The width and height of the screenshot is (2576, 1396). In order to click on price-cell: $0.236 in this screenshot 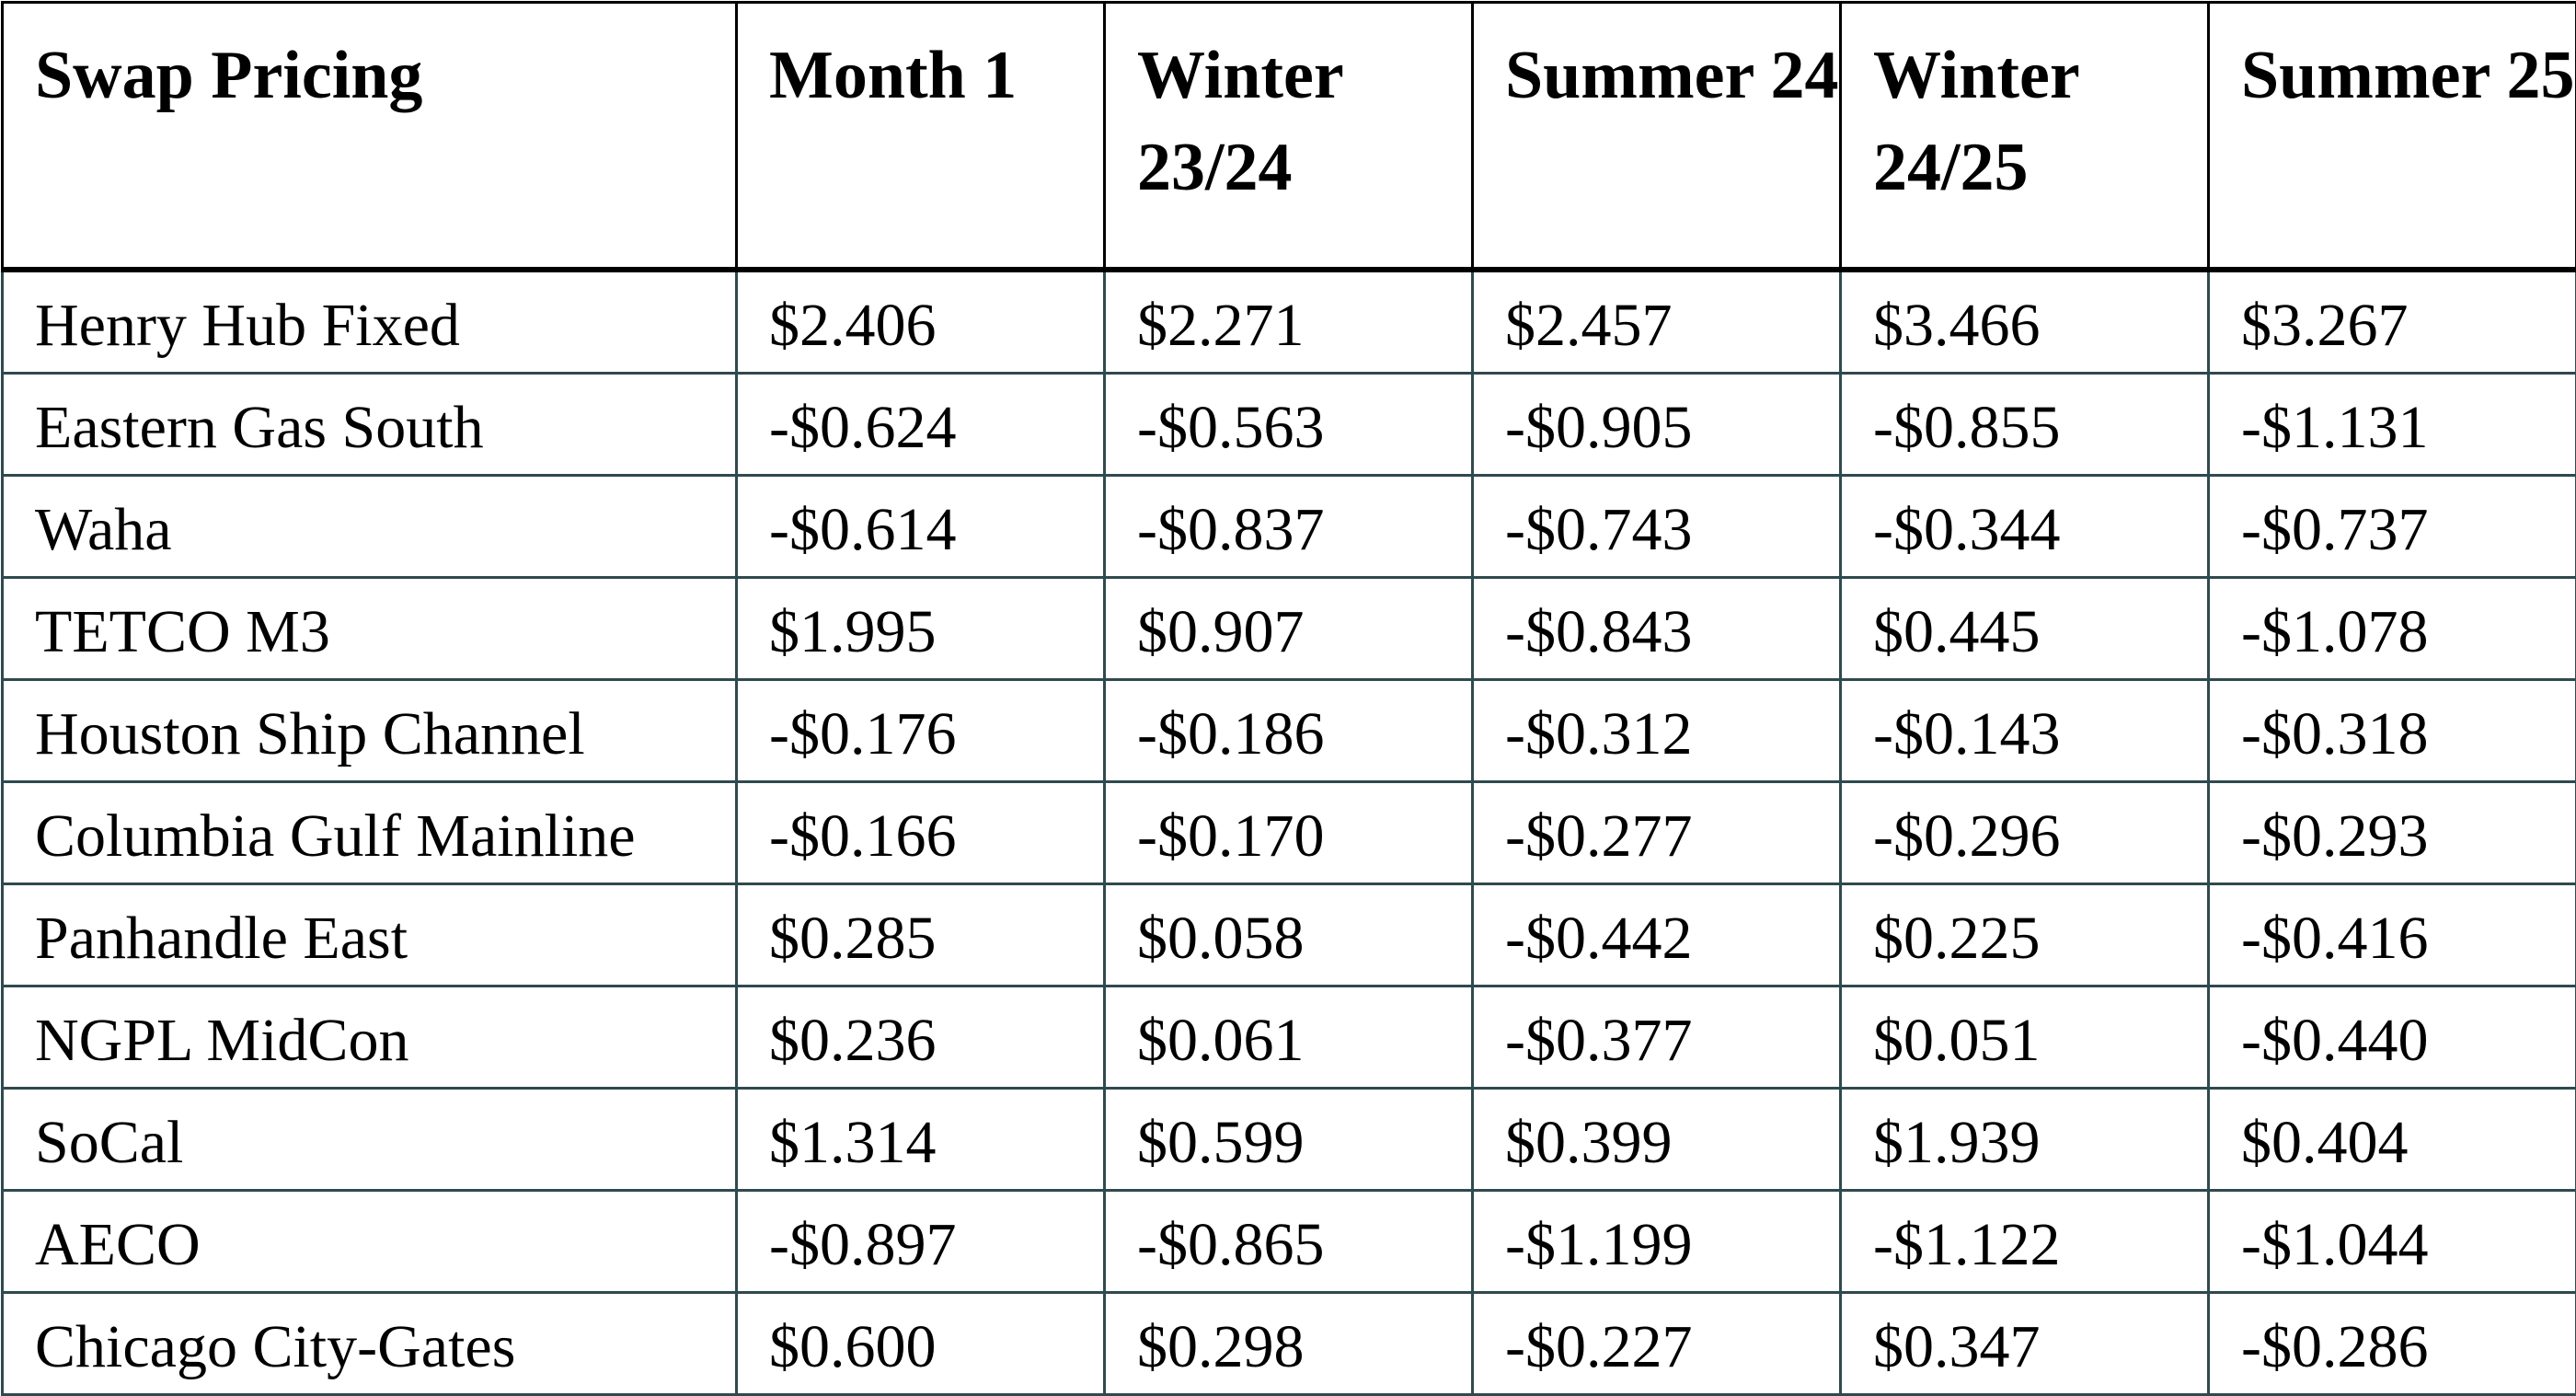, I will do `click(921, 1038)`.